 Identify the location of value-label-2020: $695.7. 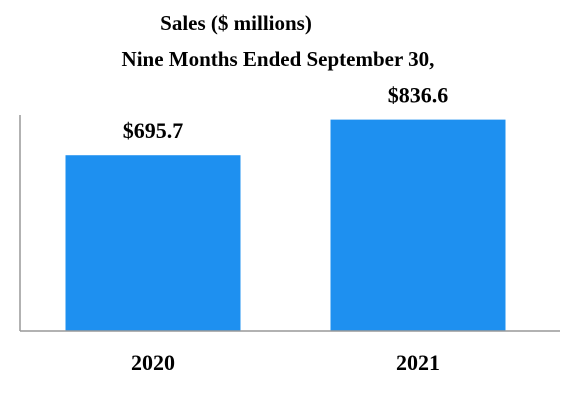
(153, 130).